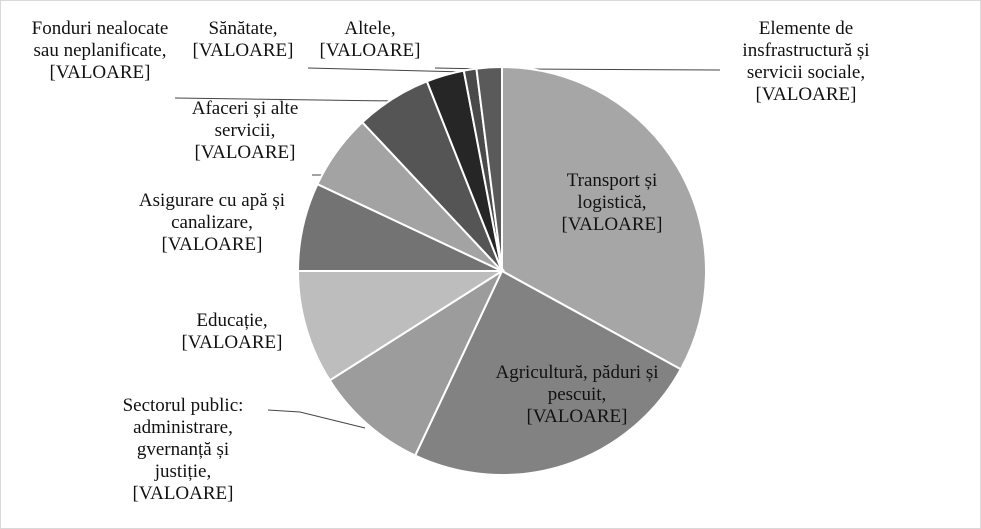 The height and width of the screenshot is (529, 981). What do you see at coordinates (577, 383) in the screenshot?
I see `category-label: Agricultură, păduri și pescuit,` at bounding box center [577, 383].